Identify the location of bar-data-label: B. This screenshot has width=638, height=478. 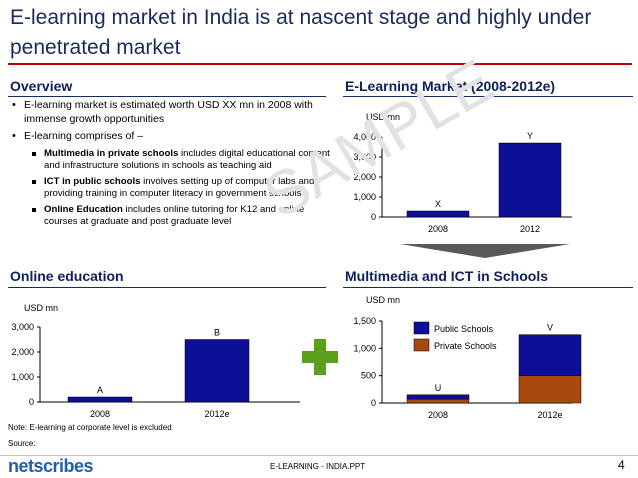
(217, 333).